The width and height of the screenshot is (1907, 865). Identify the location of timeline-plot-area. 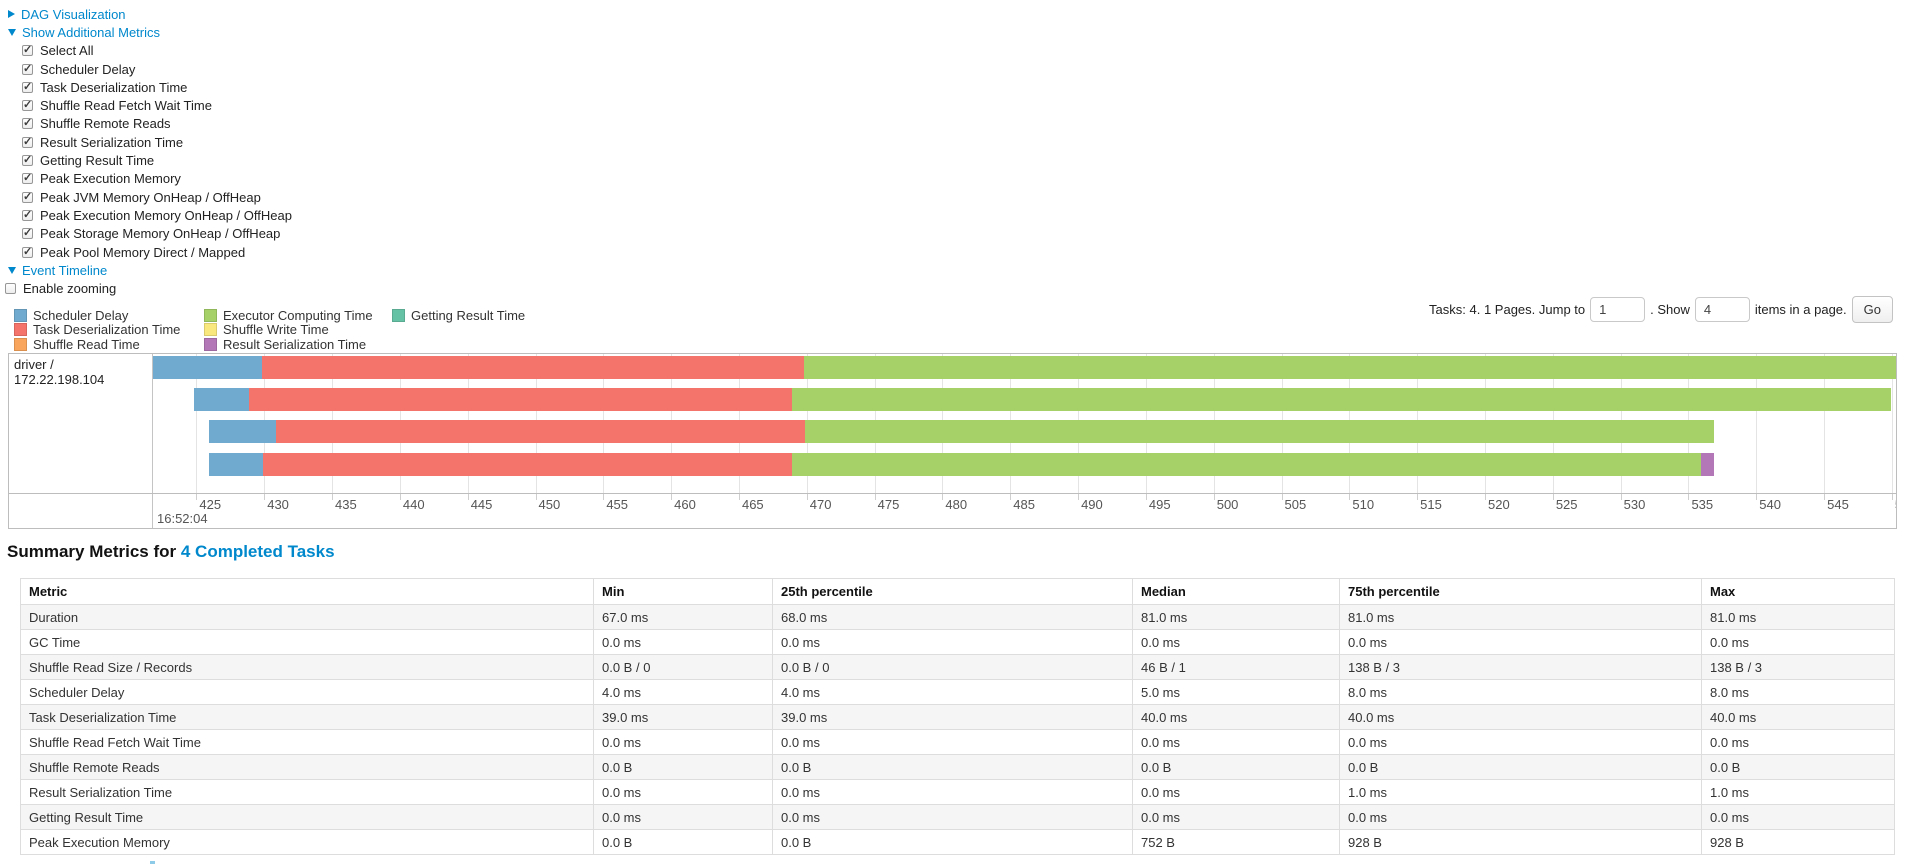
(1024, 423).